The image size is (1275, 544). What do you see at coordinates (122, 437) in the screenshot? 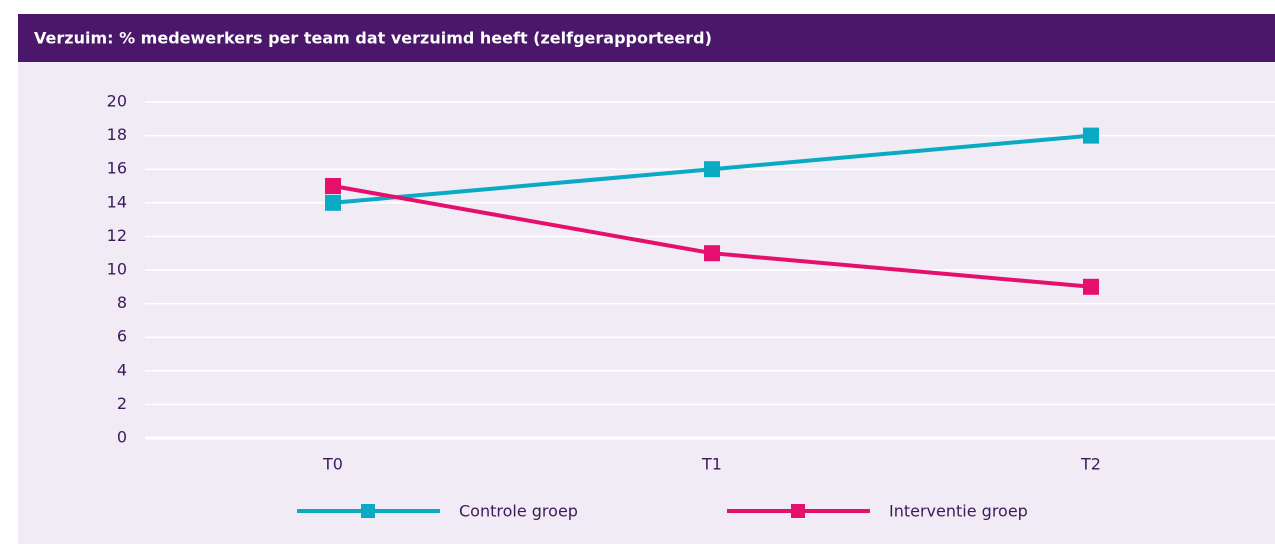
I see `y-tick-label: 0` at bounding box center [122, 437].